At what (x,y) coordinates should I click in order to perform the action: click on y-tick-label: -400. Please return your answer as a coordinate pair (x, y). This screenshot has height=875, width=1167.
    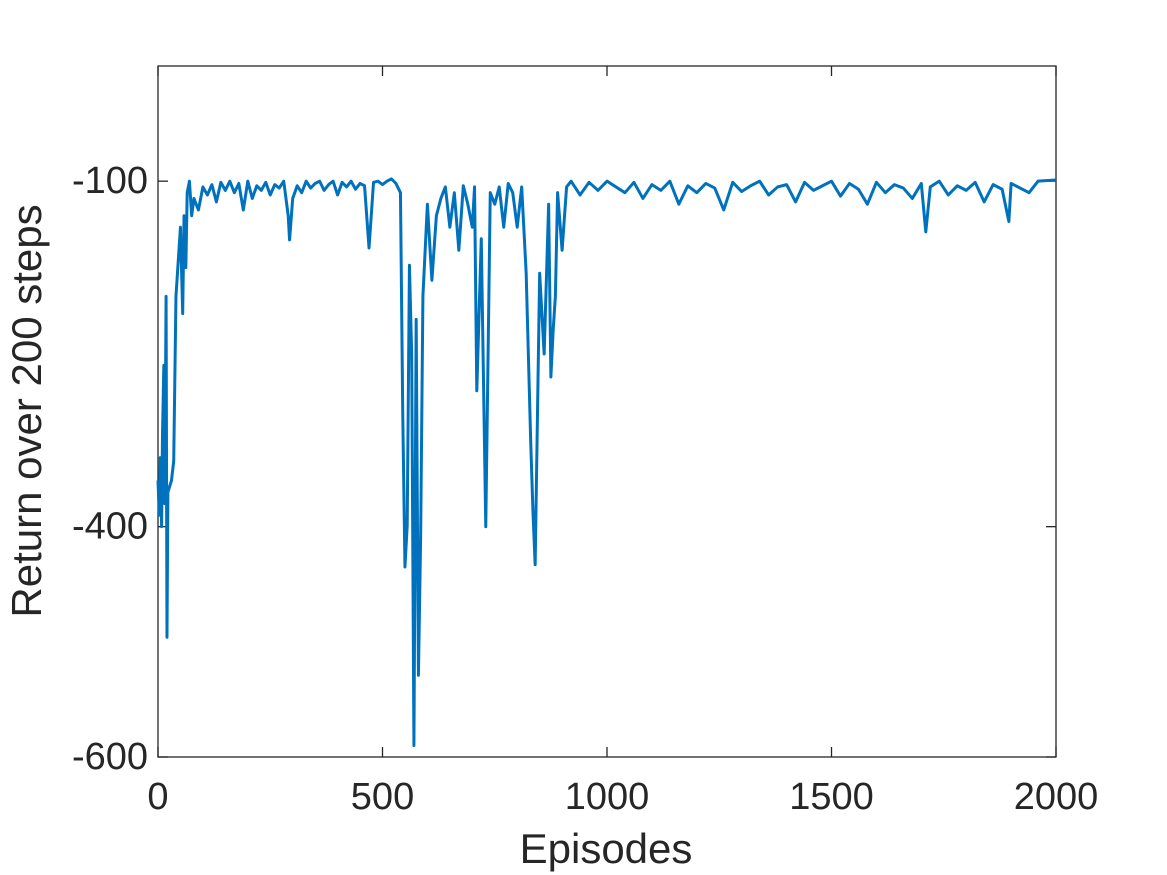
    Looking at the image, I should click on (110, 527).